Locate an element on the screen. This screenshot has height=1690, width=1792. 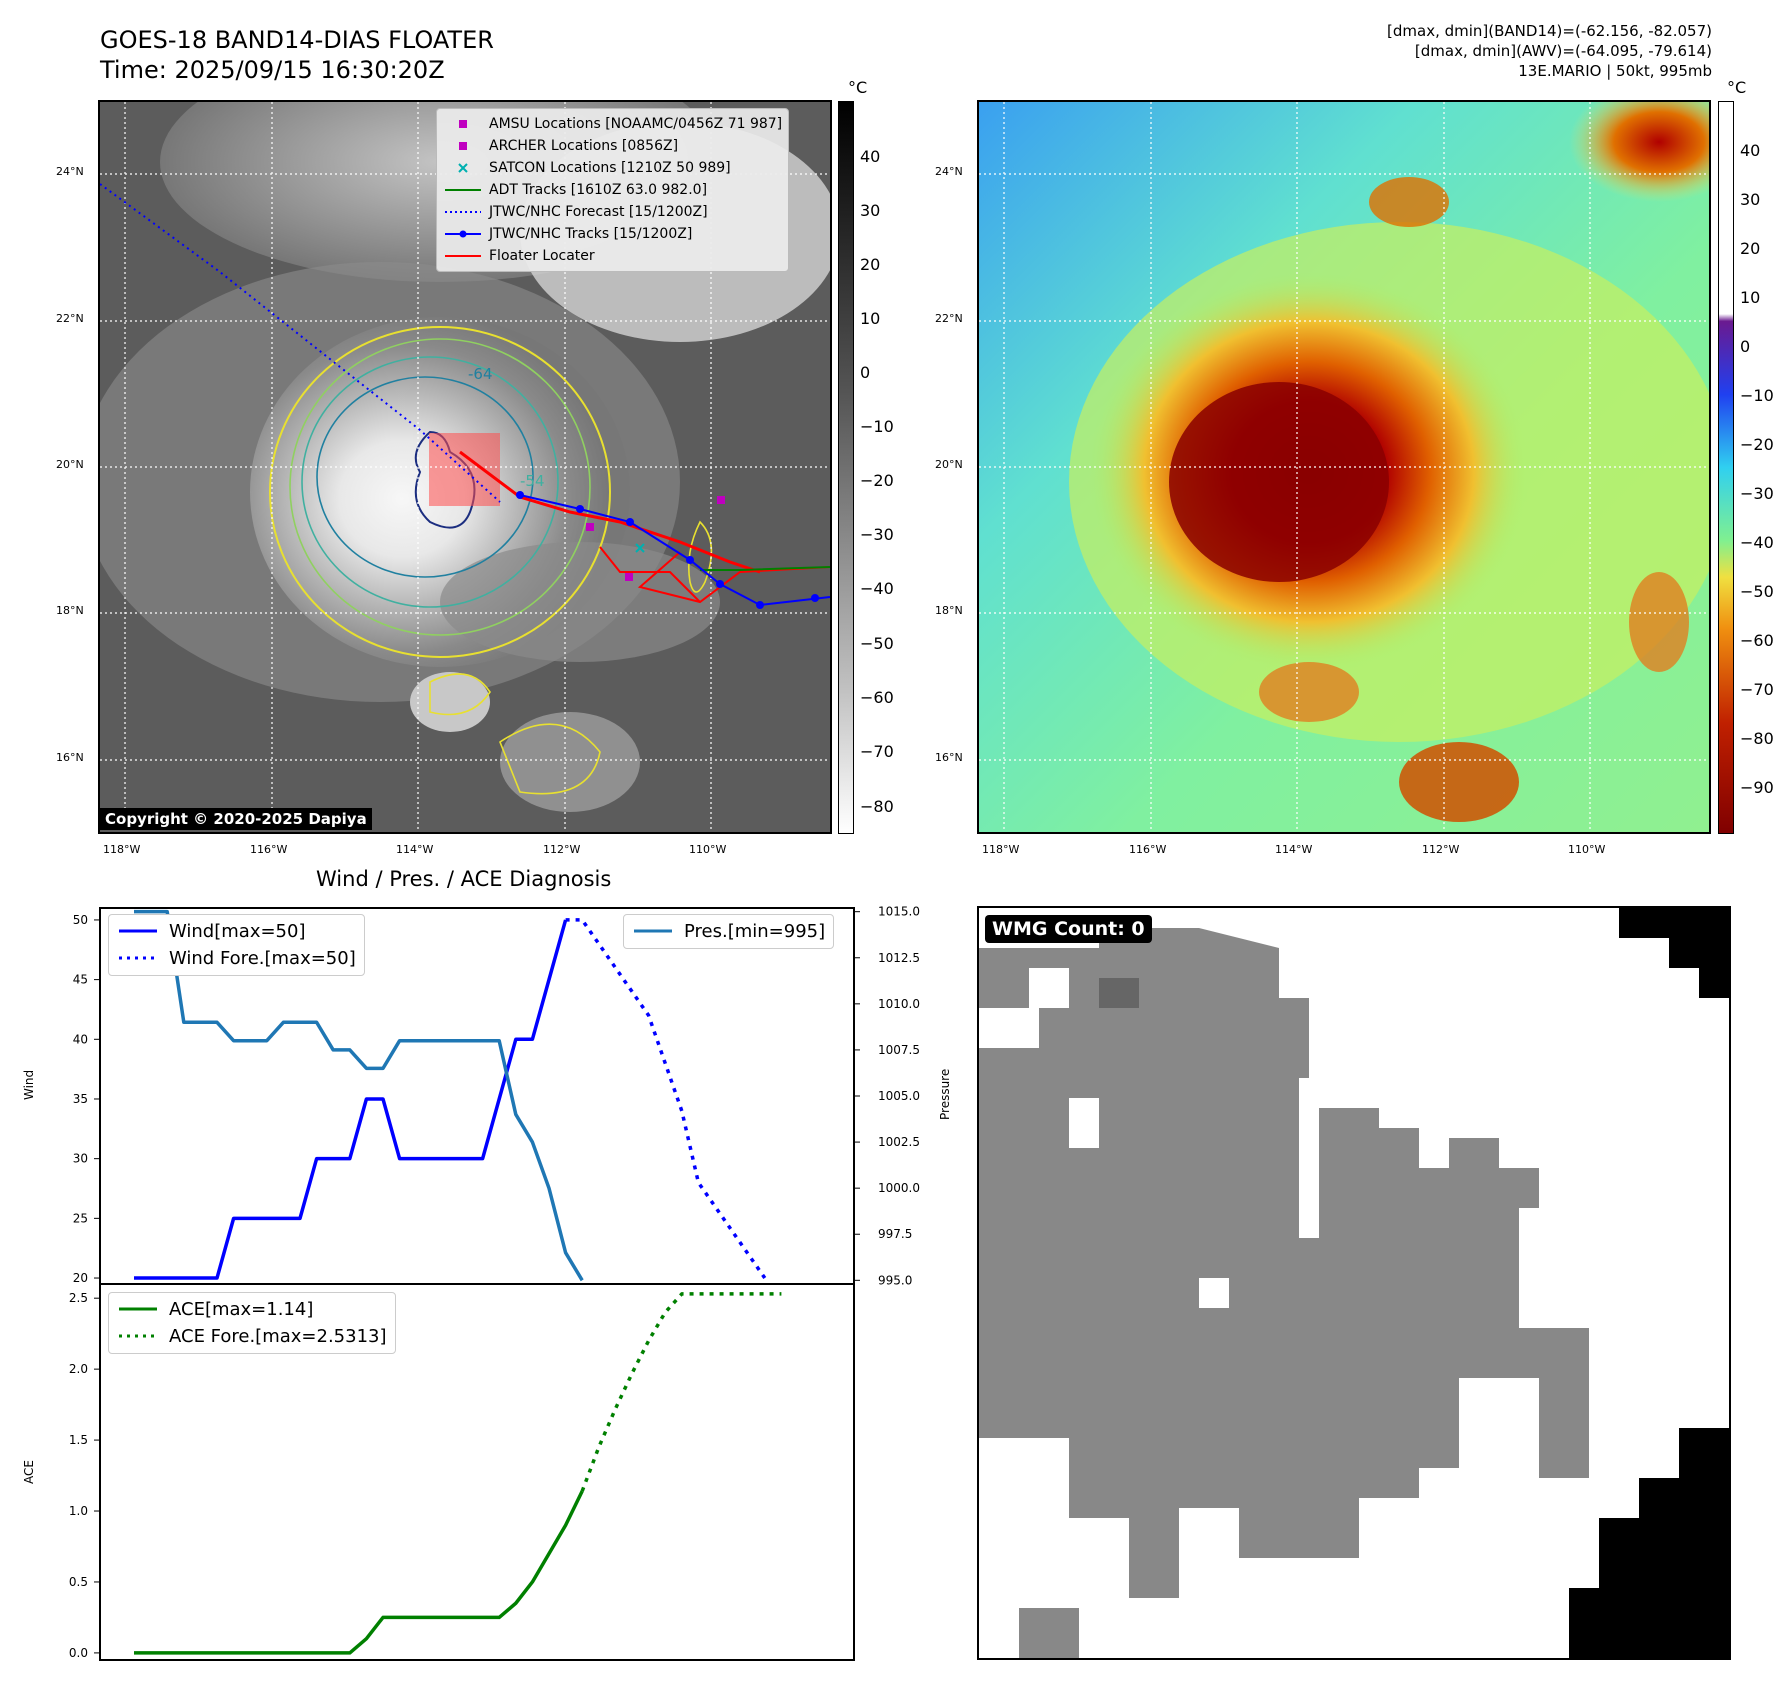
y-tick-label: 1012.5 is located at coordinates (899, 958).